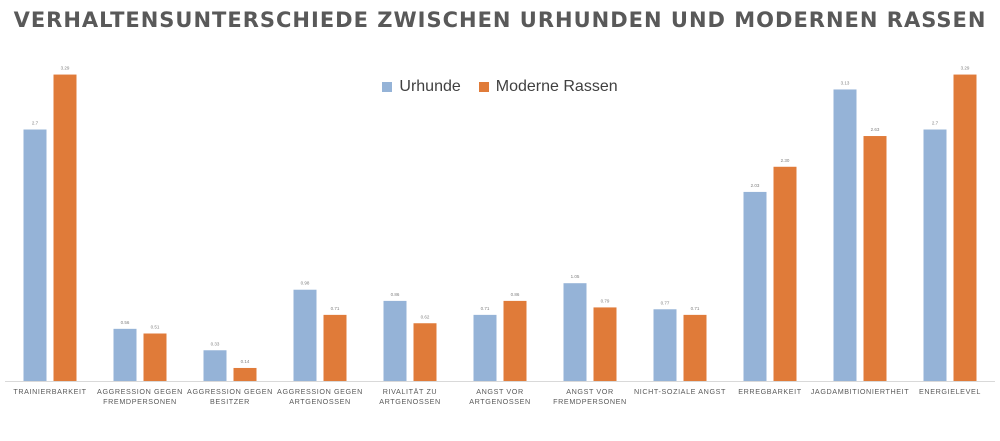  What do you see at coordinates (950, 391) in the screenshot?
I see `category-label: ENERGIELEVEL` at bounding box center [950, 391].